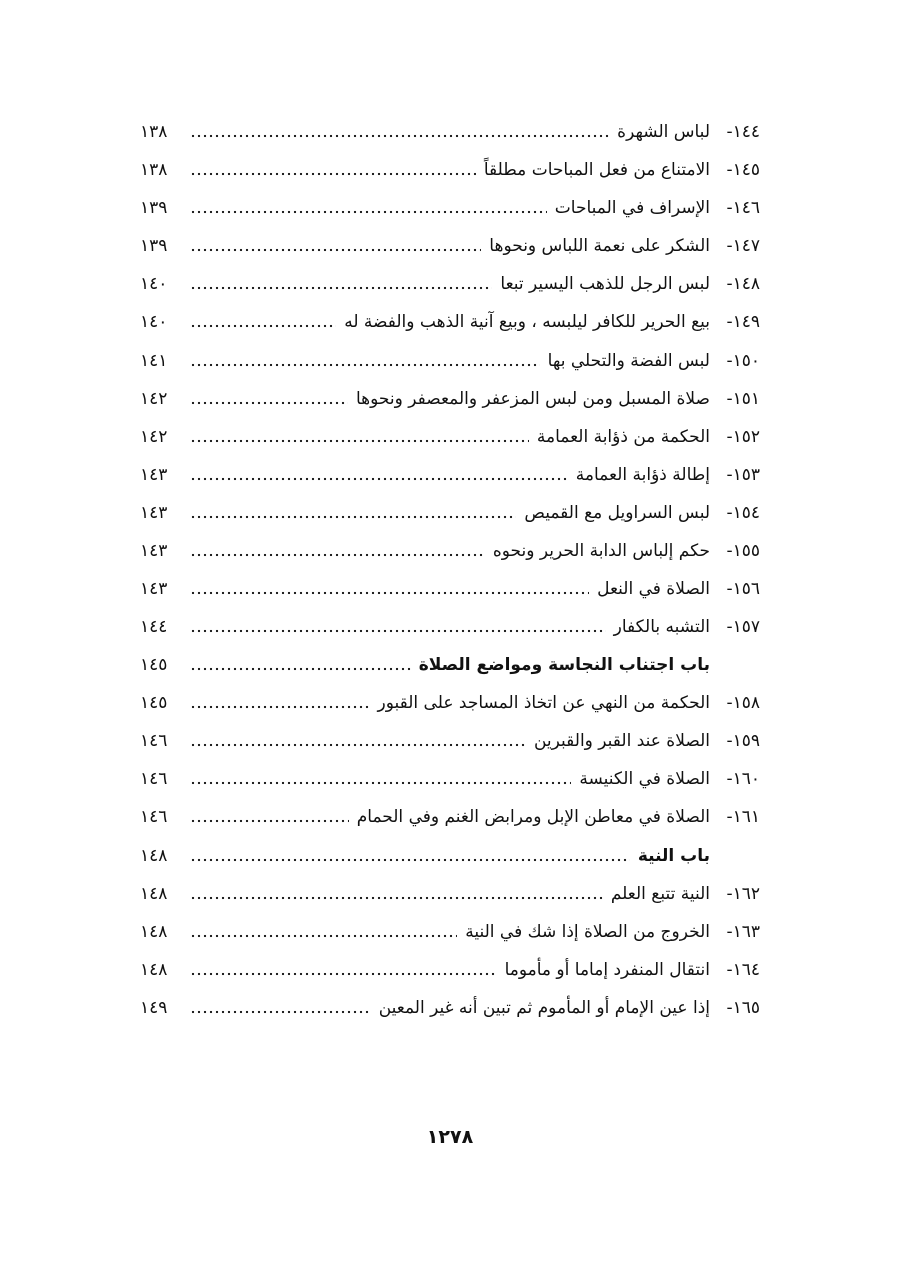  What do you see at coordinates (632, 208) in the screenshot?
I see `entry-title: الإسراف في المباحات` at bounding box center [632, 208].